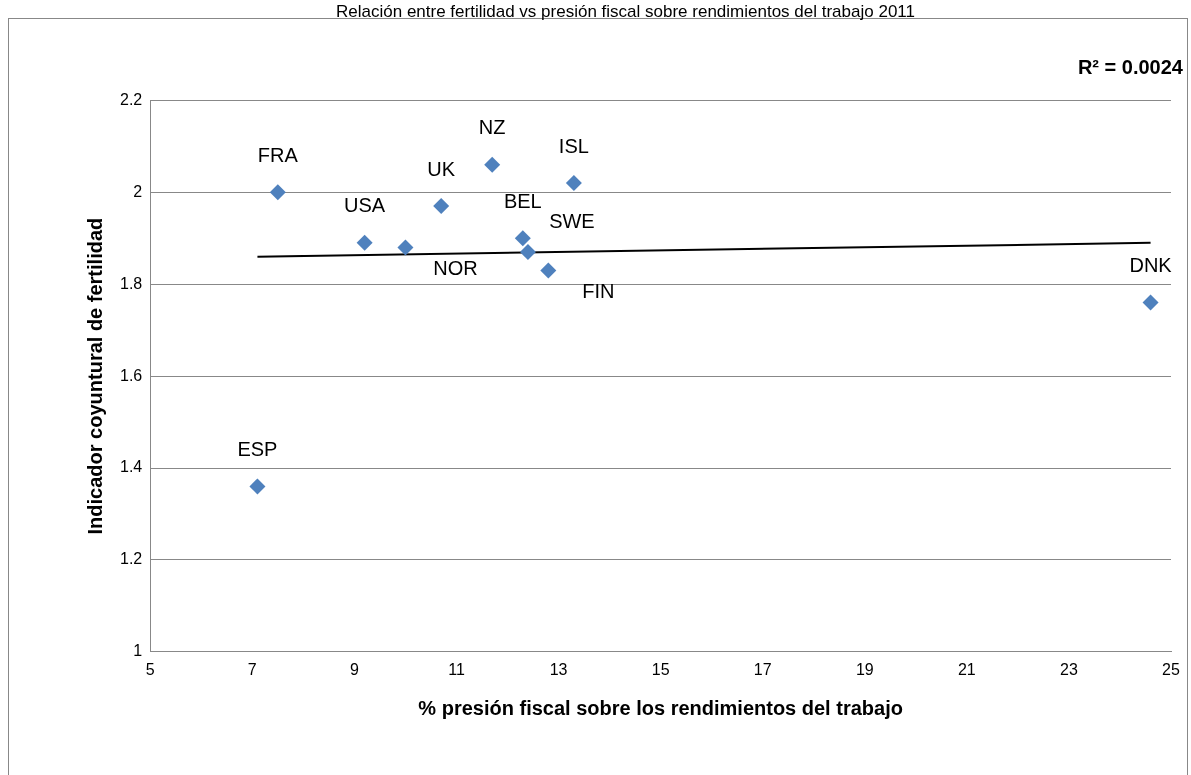 This screenshot has width=1191, height=775. I want to click on y-tick-label: 1.8, so click(131, 283).